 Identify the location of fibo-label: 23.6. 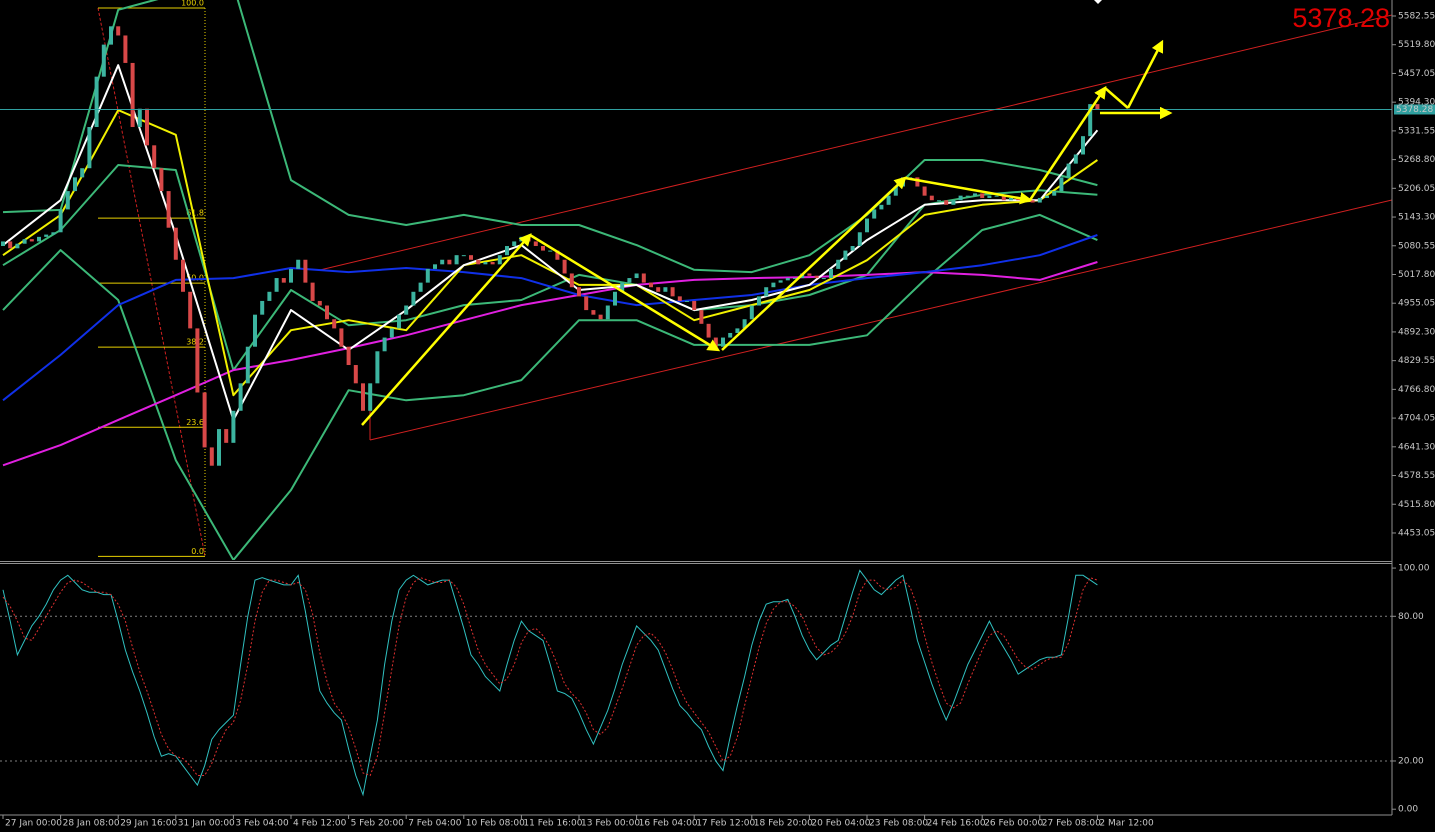
(195, 422).